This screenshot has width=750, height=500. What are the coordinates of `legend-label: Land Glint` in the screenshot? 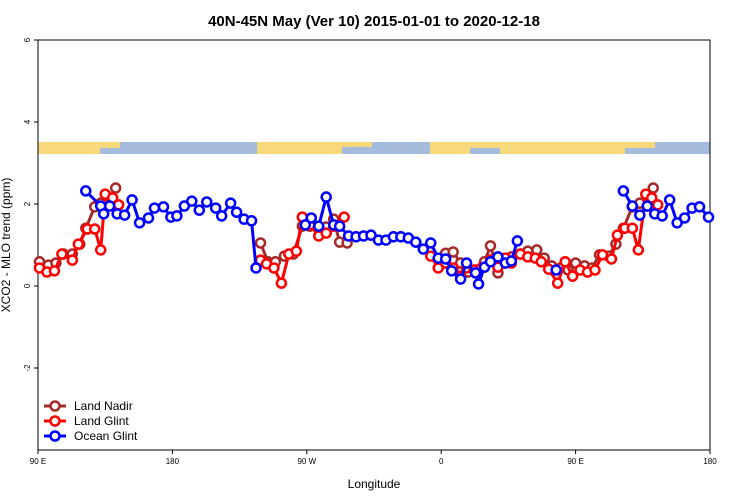 It's located at (101, 421).